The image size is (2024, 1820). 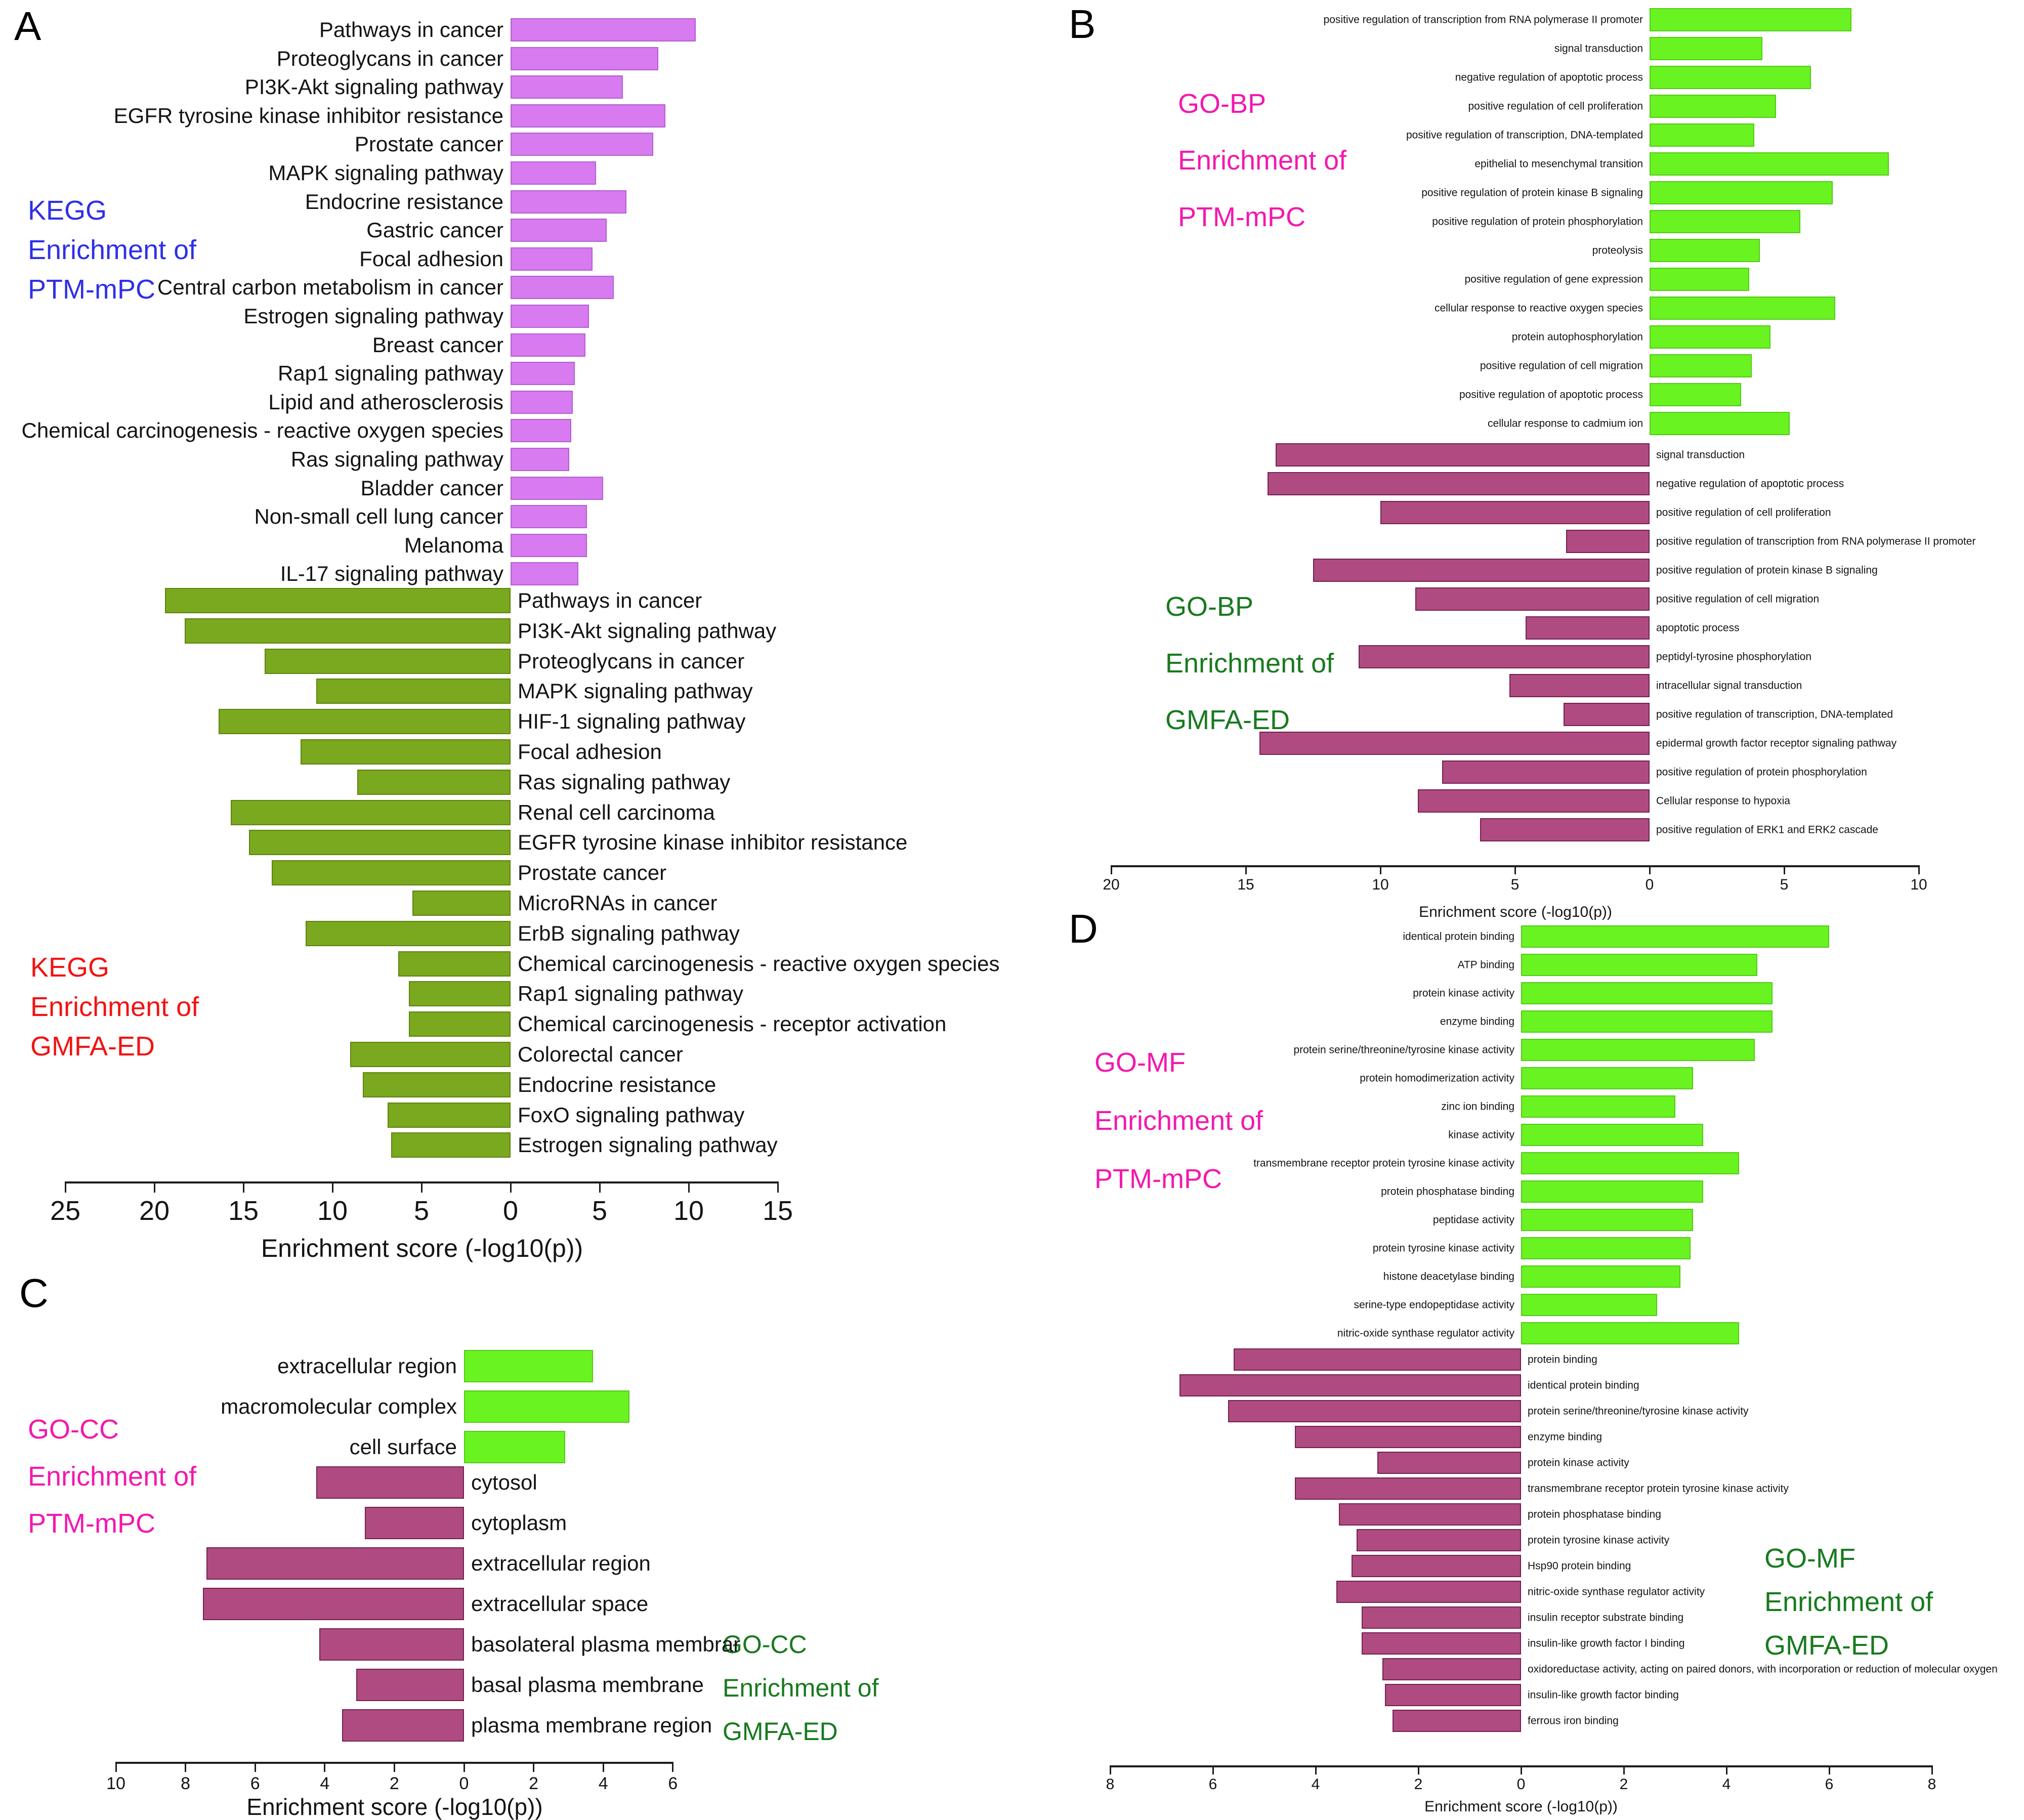 I want to click on bar-label: Focal adhesion, so click(x=431, y=259).